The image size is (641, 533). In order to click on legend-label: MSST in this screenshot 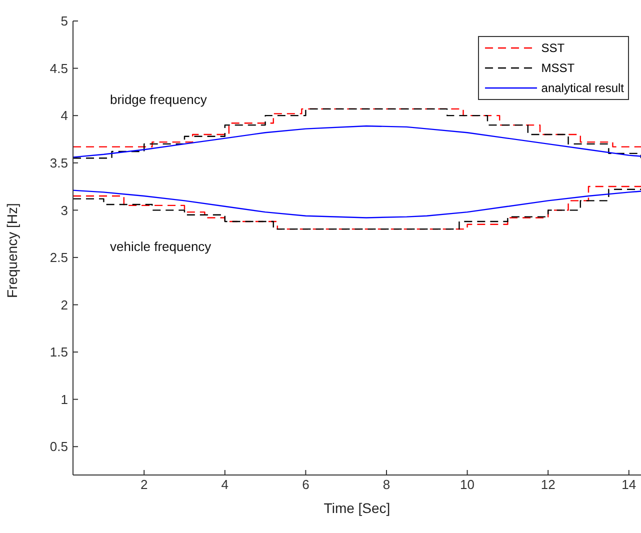, I will do `click(558, 68)`.